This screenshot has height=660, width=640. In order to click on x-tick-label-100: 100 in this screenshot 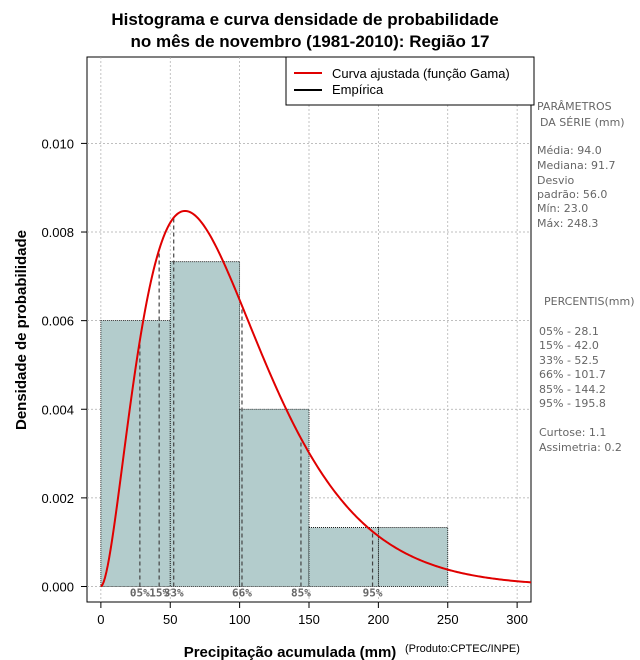, I will do `click(240, 619)`.